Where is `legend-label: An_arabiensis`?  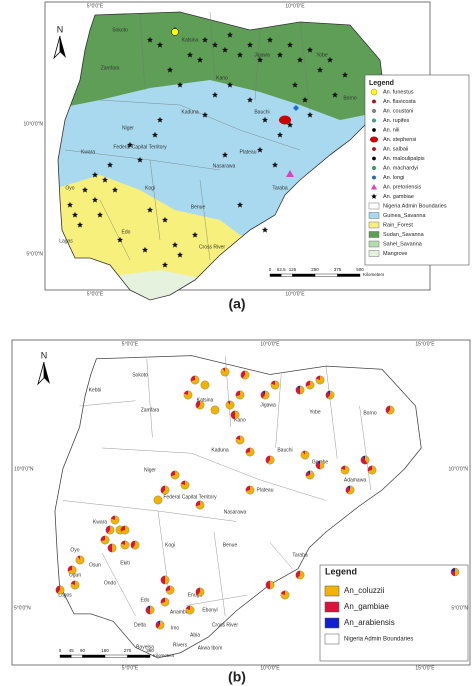 legend-label: An_arabiensis is located at coordinates (369, 622).